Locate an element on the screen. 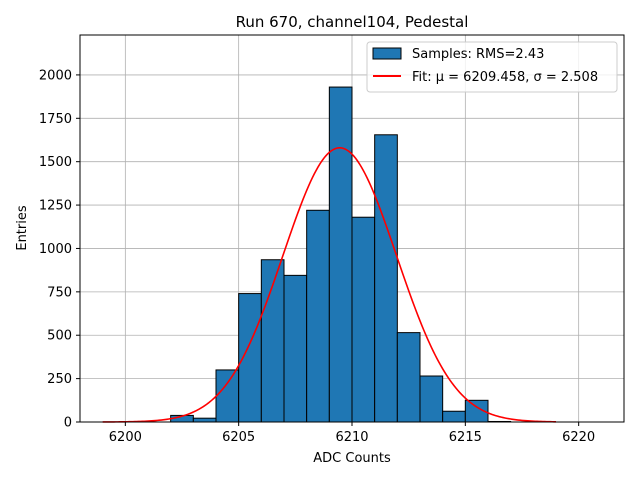 The width and height of the screenshot is (640, 480). y-axis-label: Entries is located at coordinates (22, 228).